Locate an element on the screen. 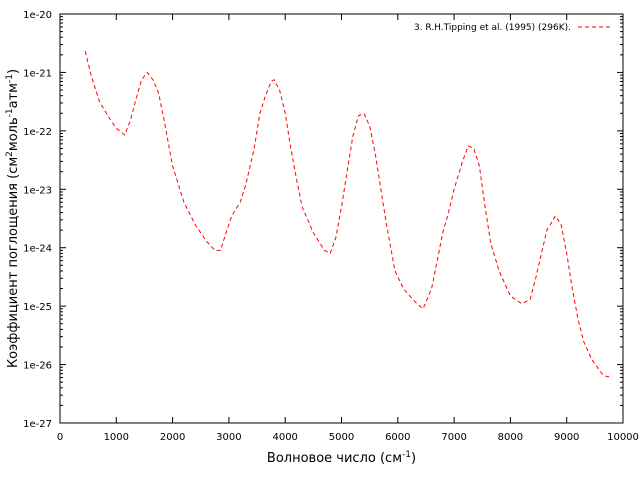  x-title-text: ) is located at coordinates (413, 458).